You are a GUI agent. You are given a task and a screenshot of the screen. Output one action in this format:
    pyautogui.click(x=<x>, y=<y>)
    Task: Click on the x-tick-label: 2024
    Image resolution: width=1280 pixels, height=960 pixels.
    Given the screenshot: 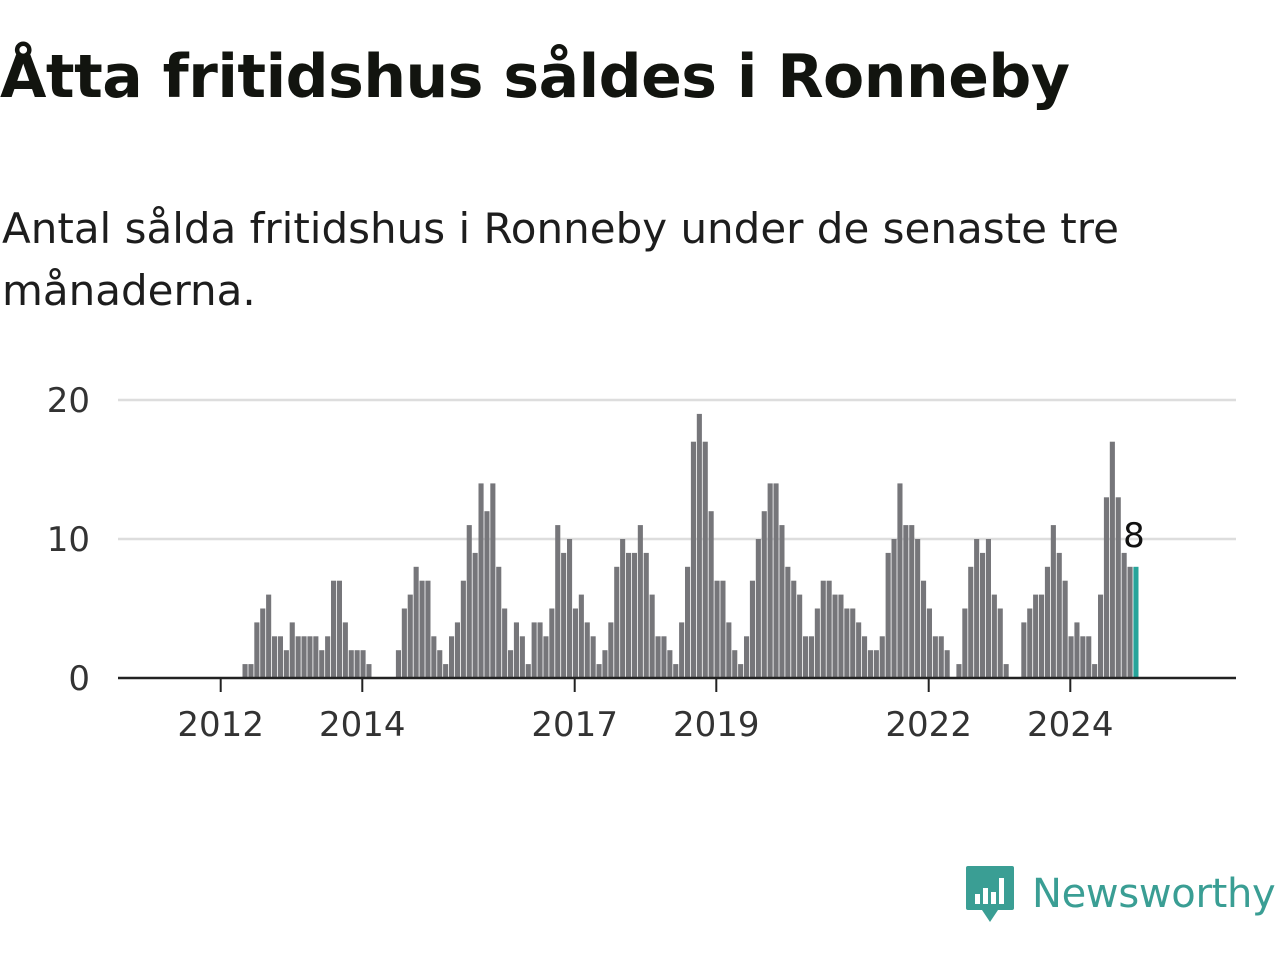 What is the action you would take?
    pyautogui.click(x=1070, y=725)
    